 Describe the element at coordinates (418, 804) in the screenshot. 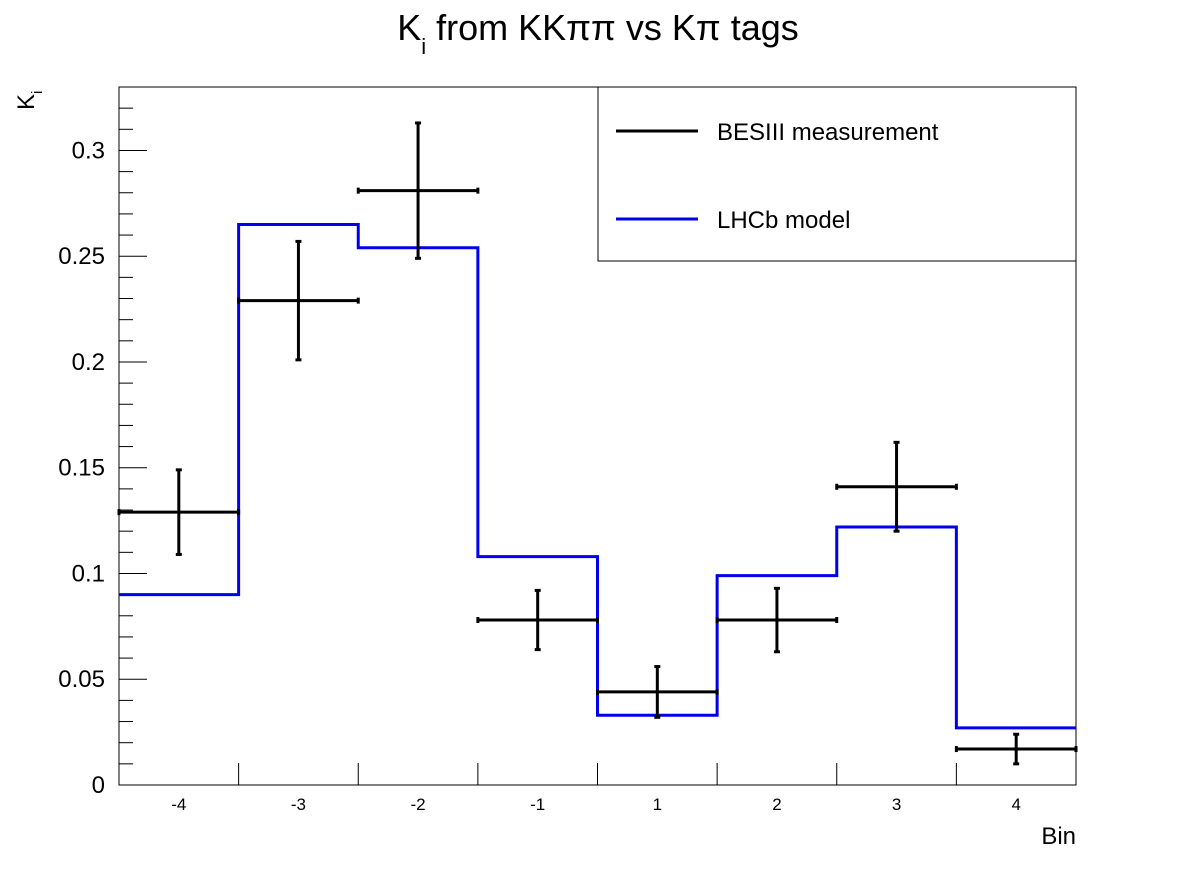

I see `x-tick-label: -2` at that location.